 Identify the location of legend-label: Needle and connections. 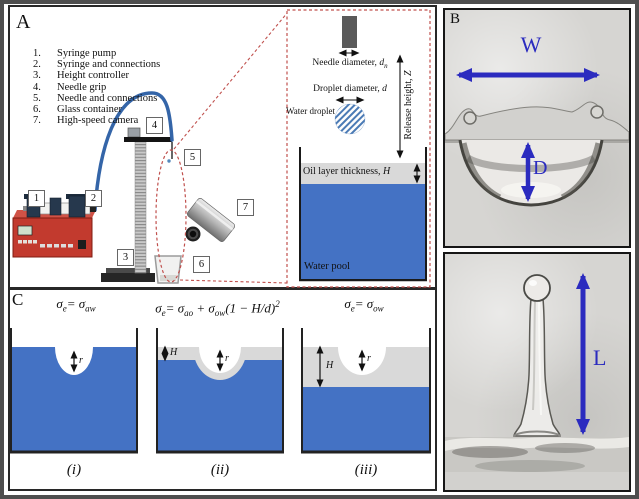
(107, 98).